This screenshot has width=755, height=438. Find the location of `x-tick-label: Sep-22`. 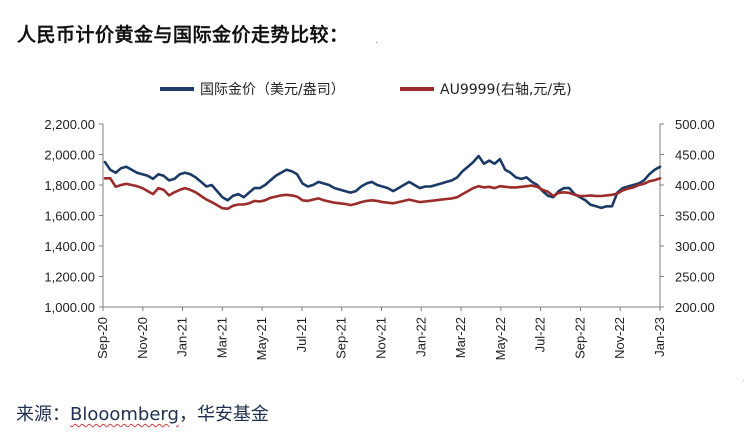

x-tick-label: Sep-22 is located at coordinates (579, 338).